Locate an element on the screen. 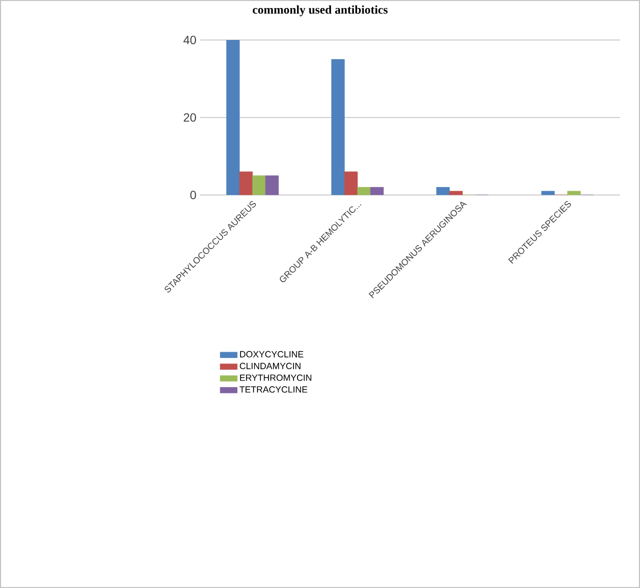 Image resolution: width=640 pixels, height=588 pixels. legend-label: ERYTHROMYCIN is located at coordinates (276, 377).